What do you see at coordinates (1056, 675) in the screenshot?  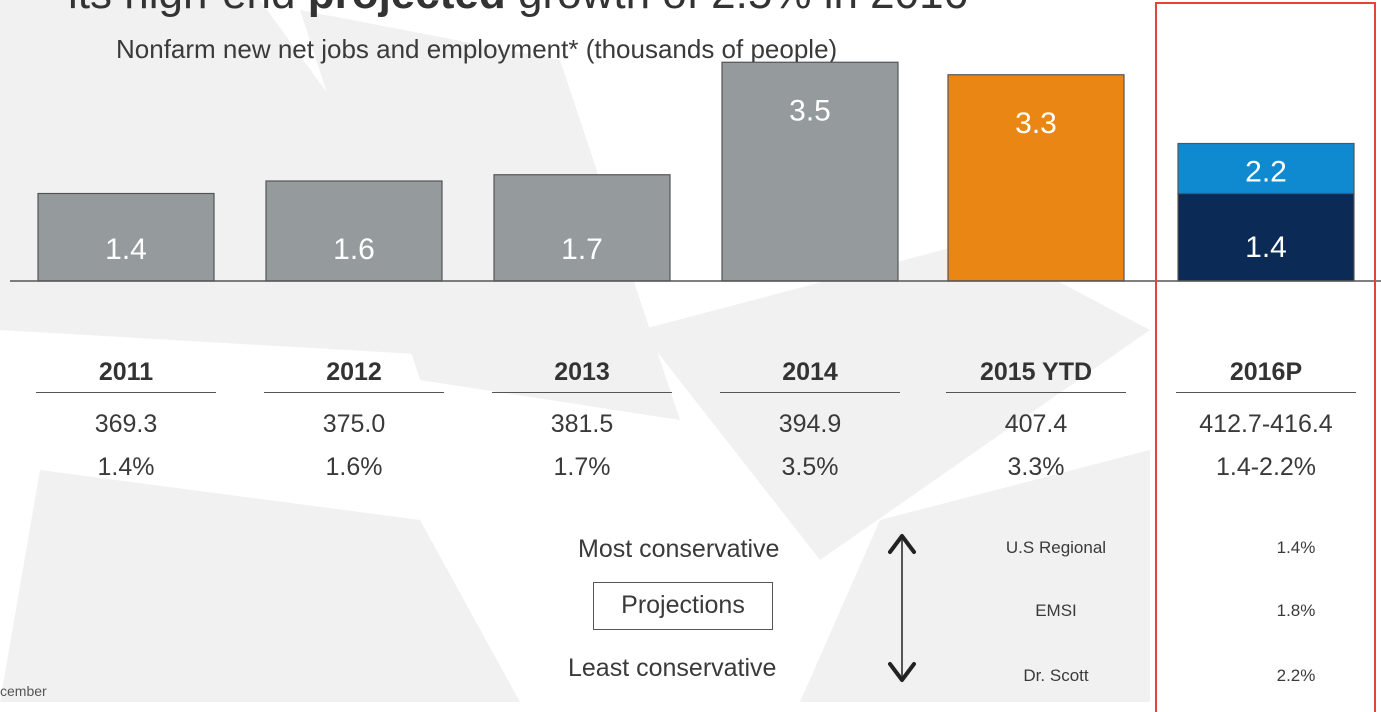 I see `source-name: Dr. Scott` at bounding box center [1056, 675].